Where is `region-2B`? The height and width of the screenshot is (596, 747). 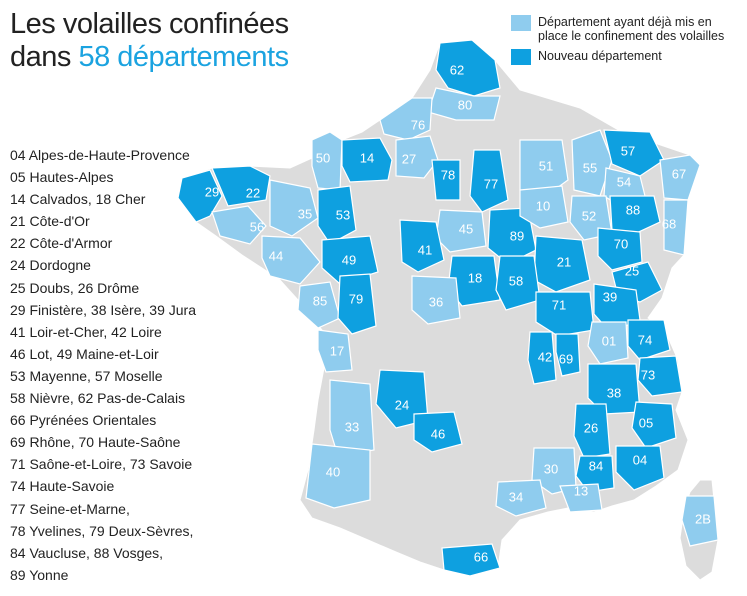 region-2B is located at coordinates (700, 521).